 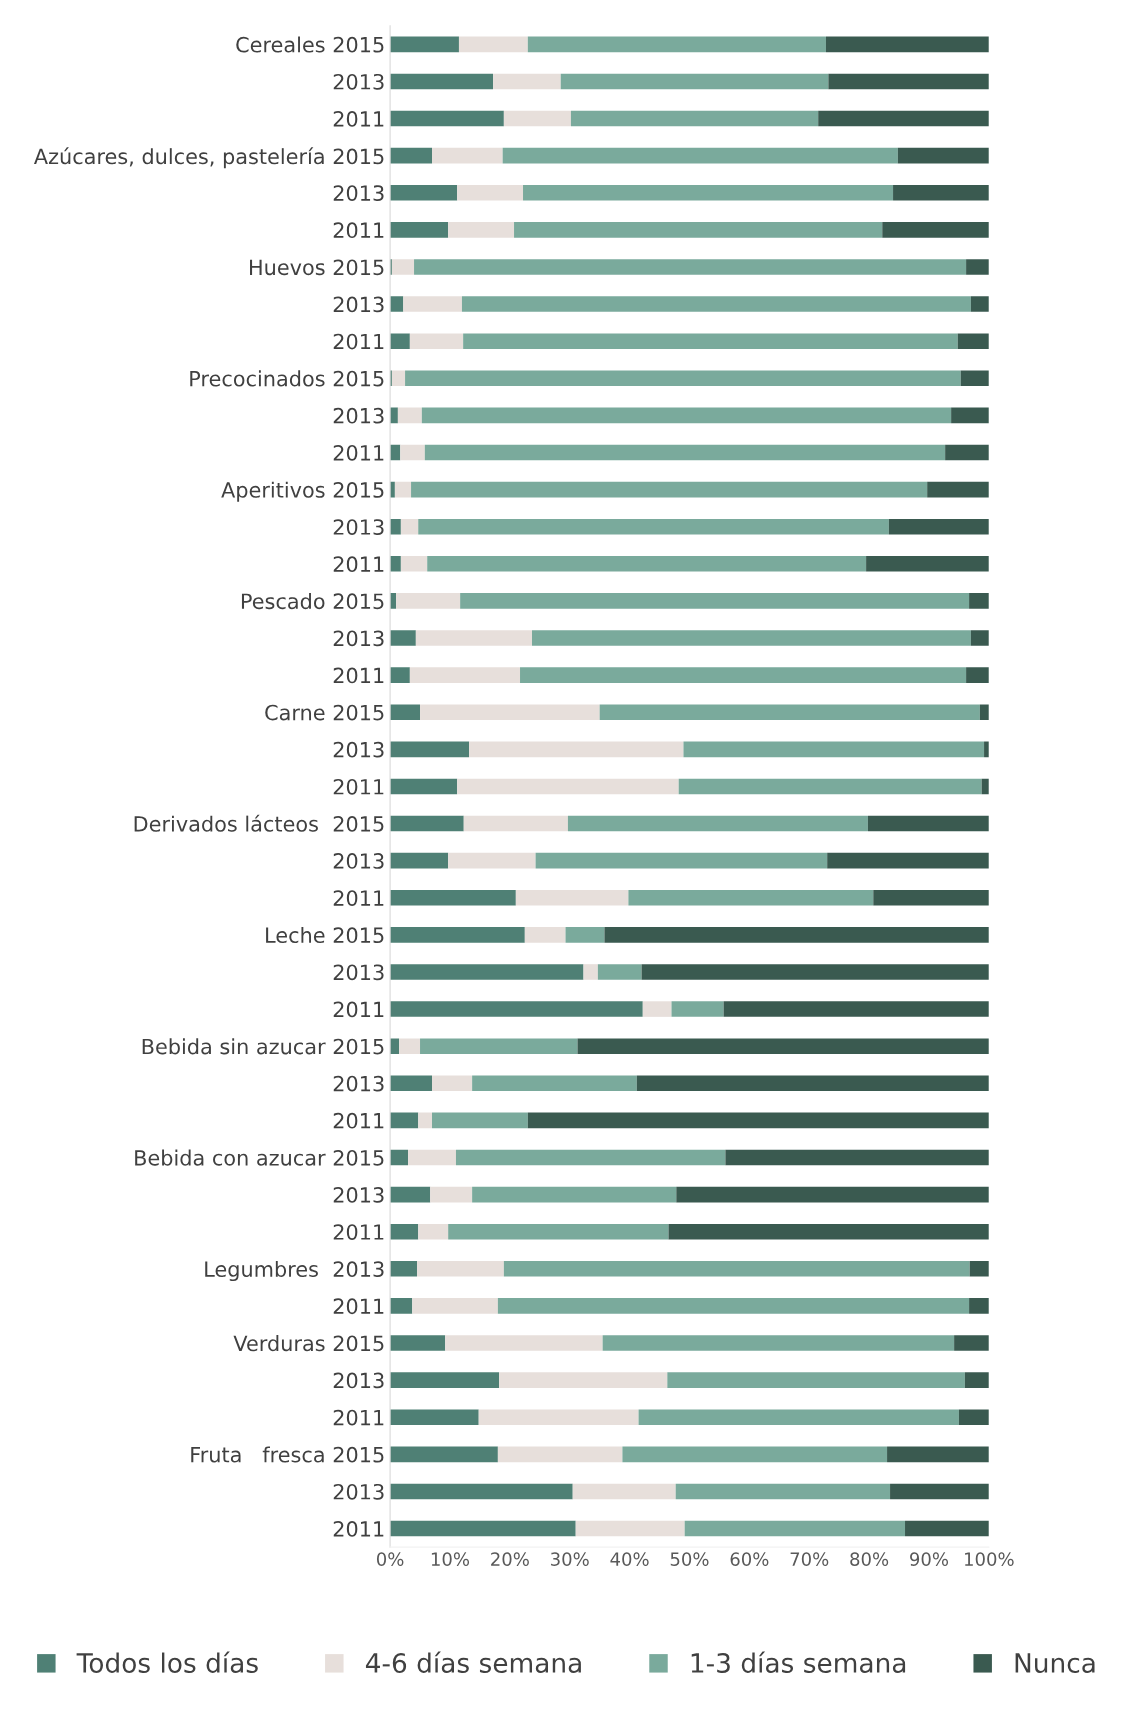 I want to click on x-tick-label: 50%, so click(x=689, y=1559).